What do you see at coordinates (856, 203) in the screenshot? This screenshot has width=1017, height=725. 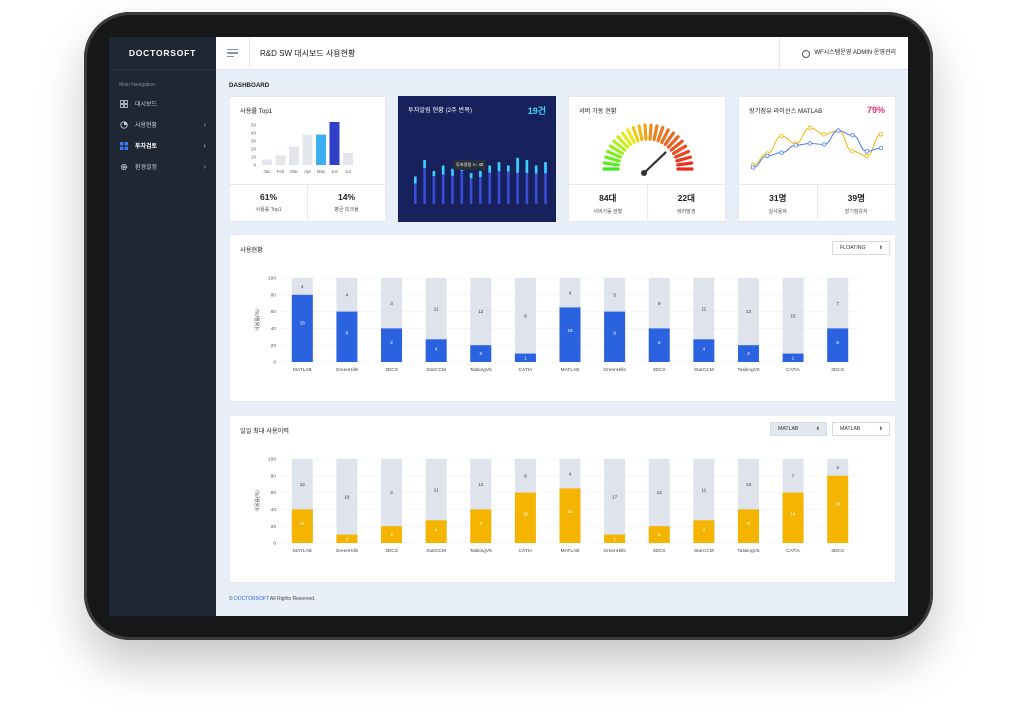 I see `stat-long-holders: 39명 장기점유자` at bounding box center [856, 203].